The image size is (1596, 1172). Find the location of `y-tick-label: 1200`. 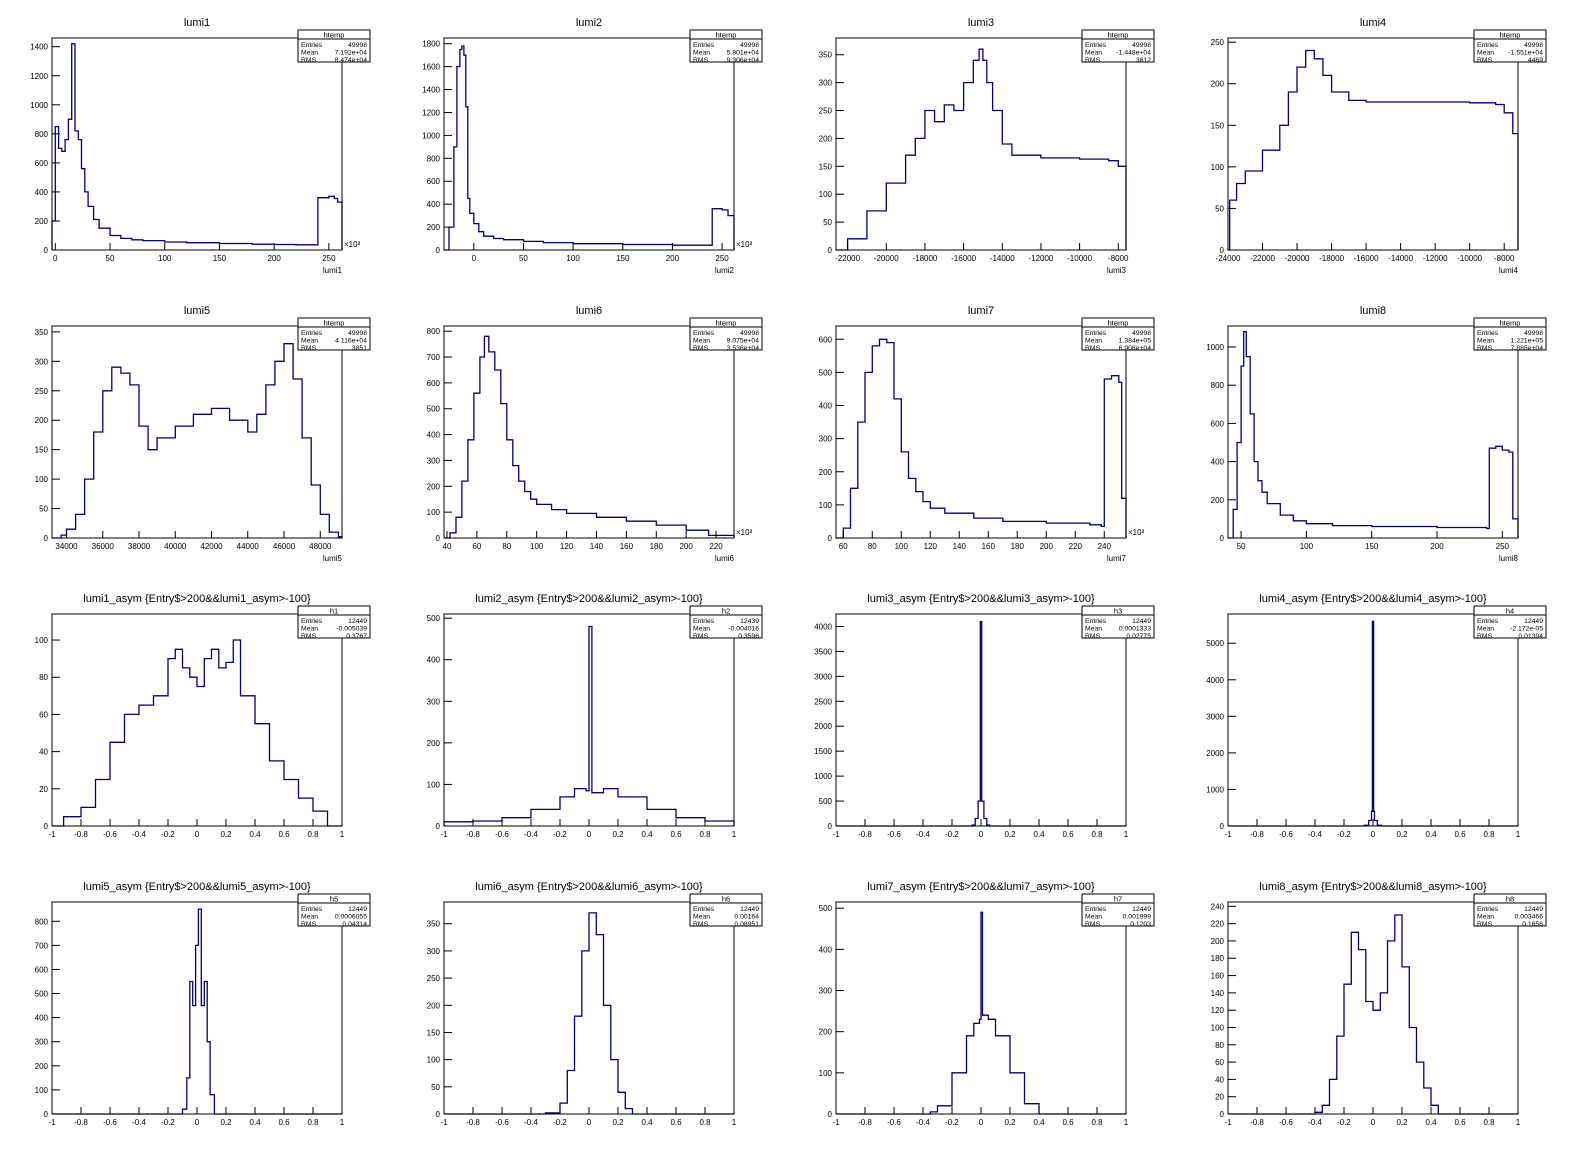

y-tick-label: 1200 is located at coordinates (39, 76).